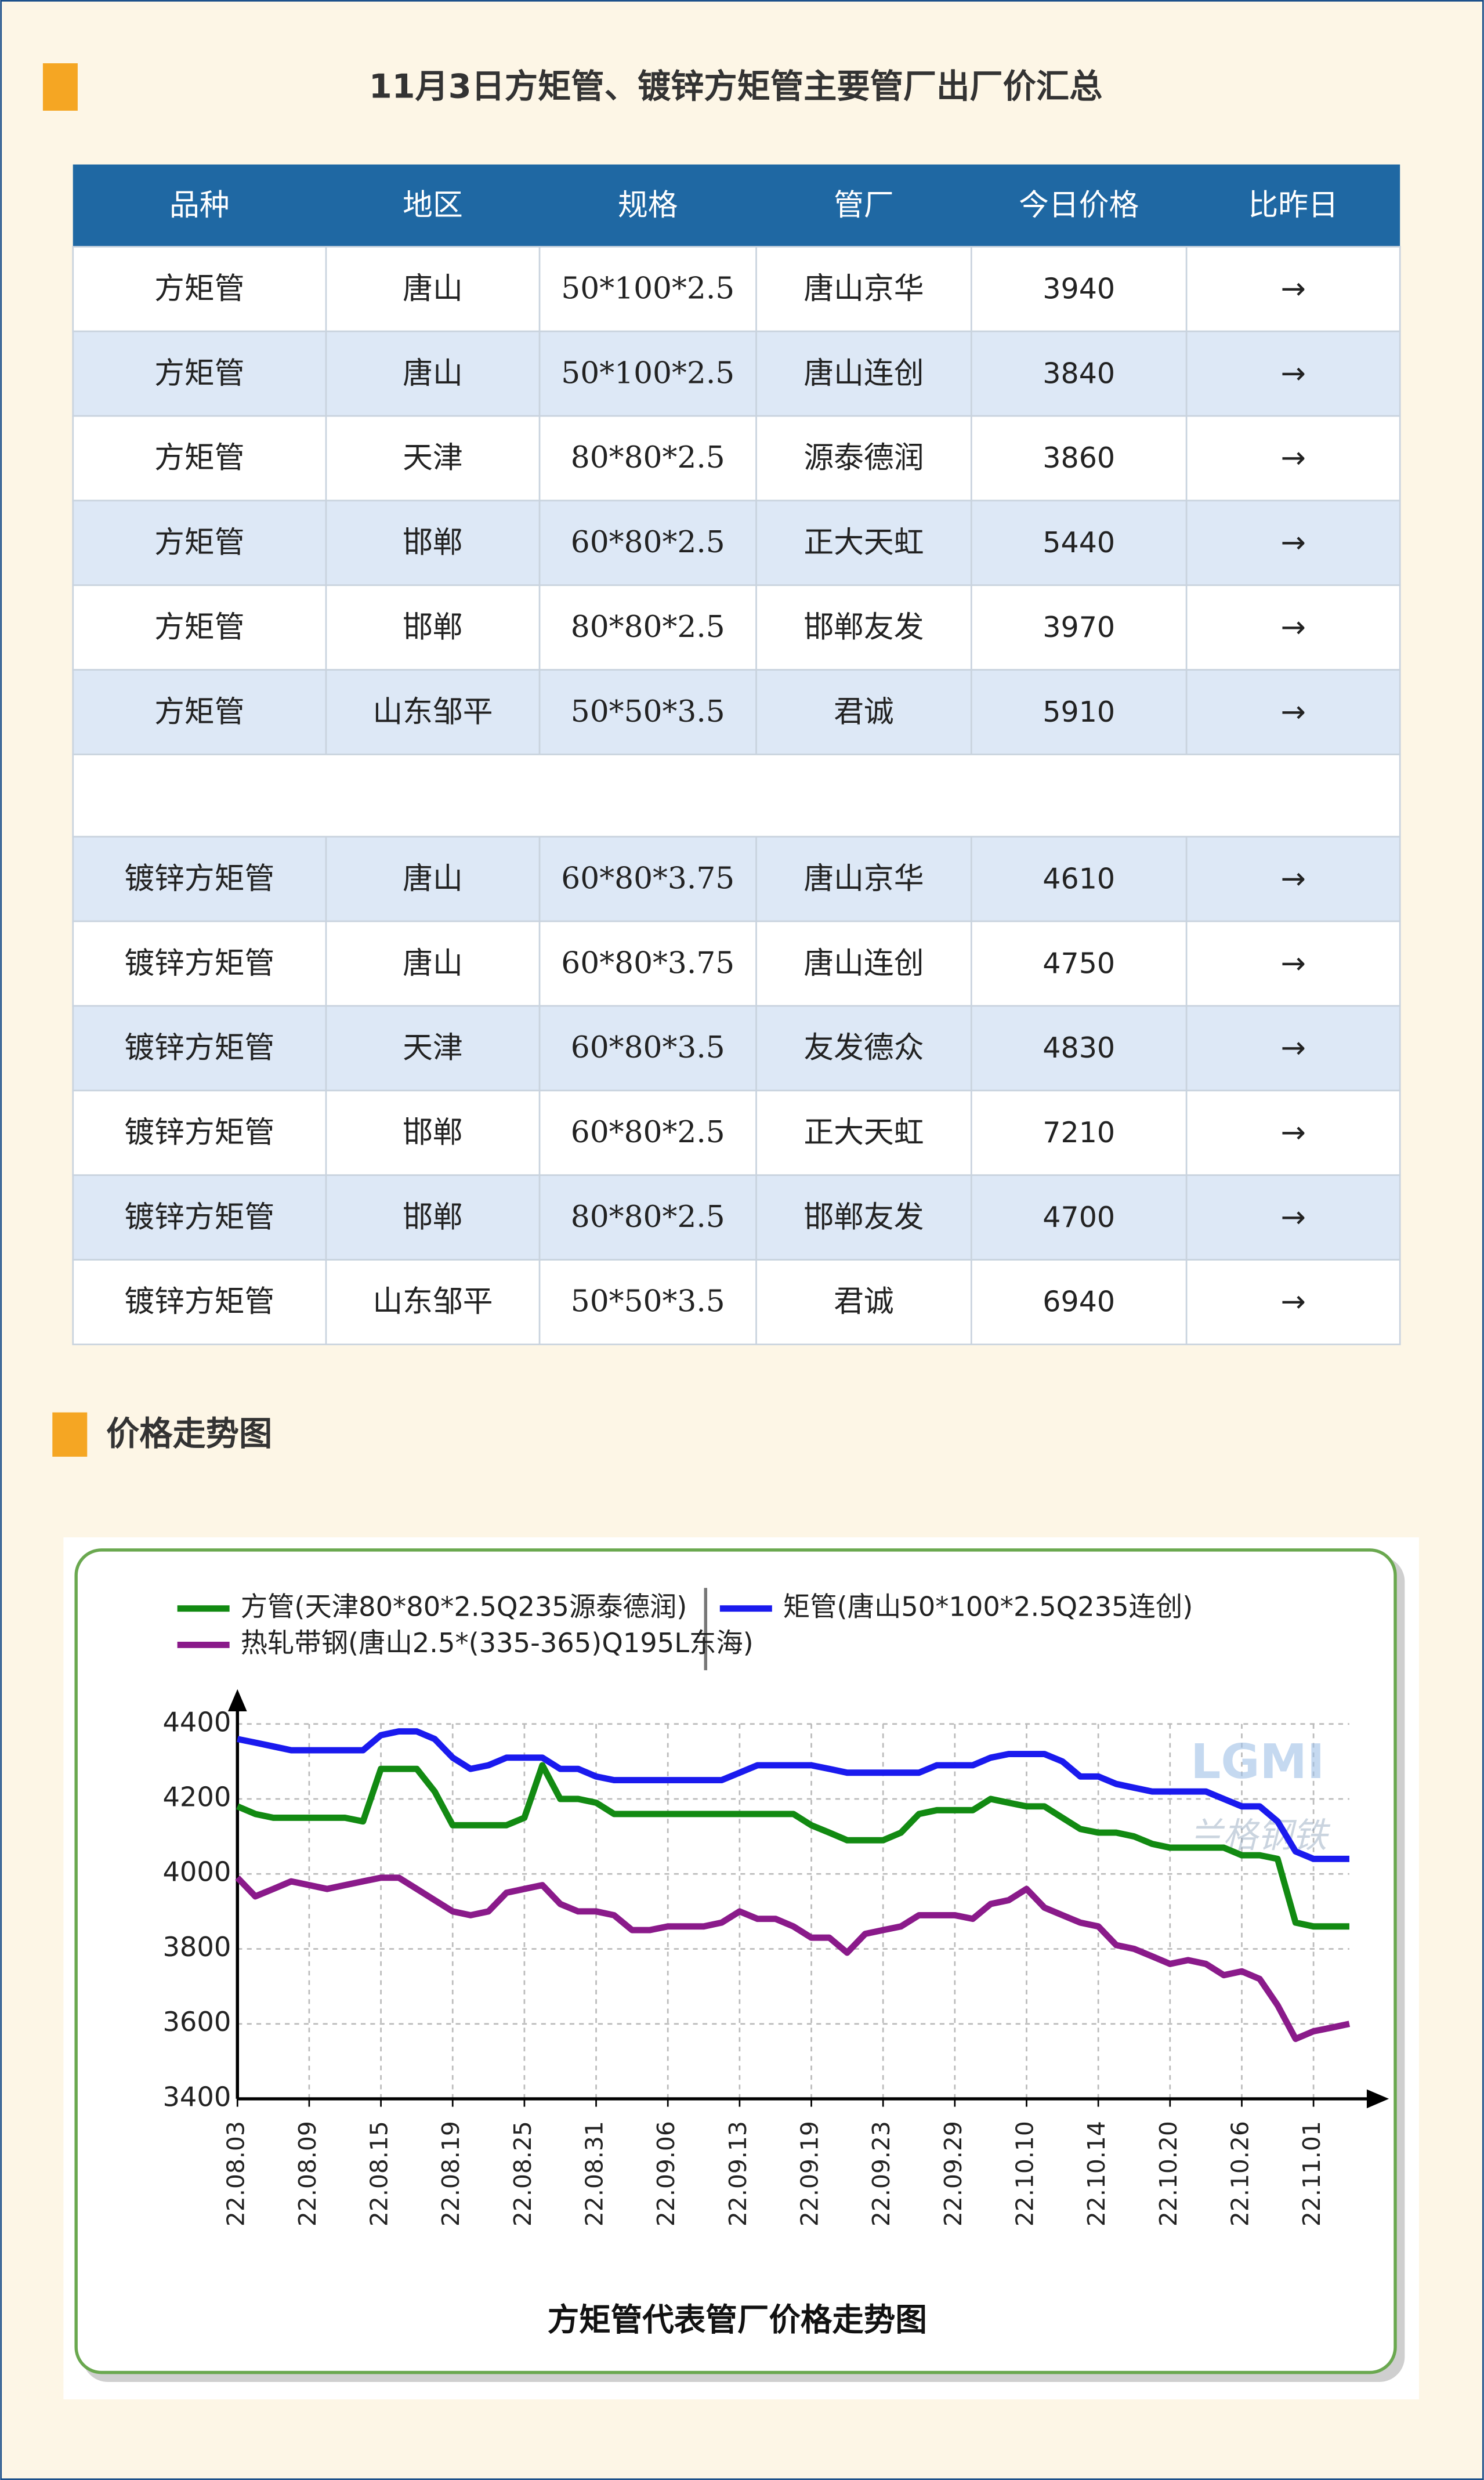 Image resolution: width=1484 pixels, height=2480 pixels. What do you see at coordinates (1079, 627) in the screenshot?
I see `table-cell: 3970` at bounding box center [1079, 627].